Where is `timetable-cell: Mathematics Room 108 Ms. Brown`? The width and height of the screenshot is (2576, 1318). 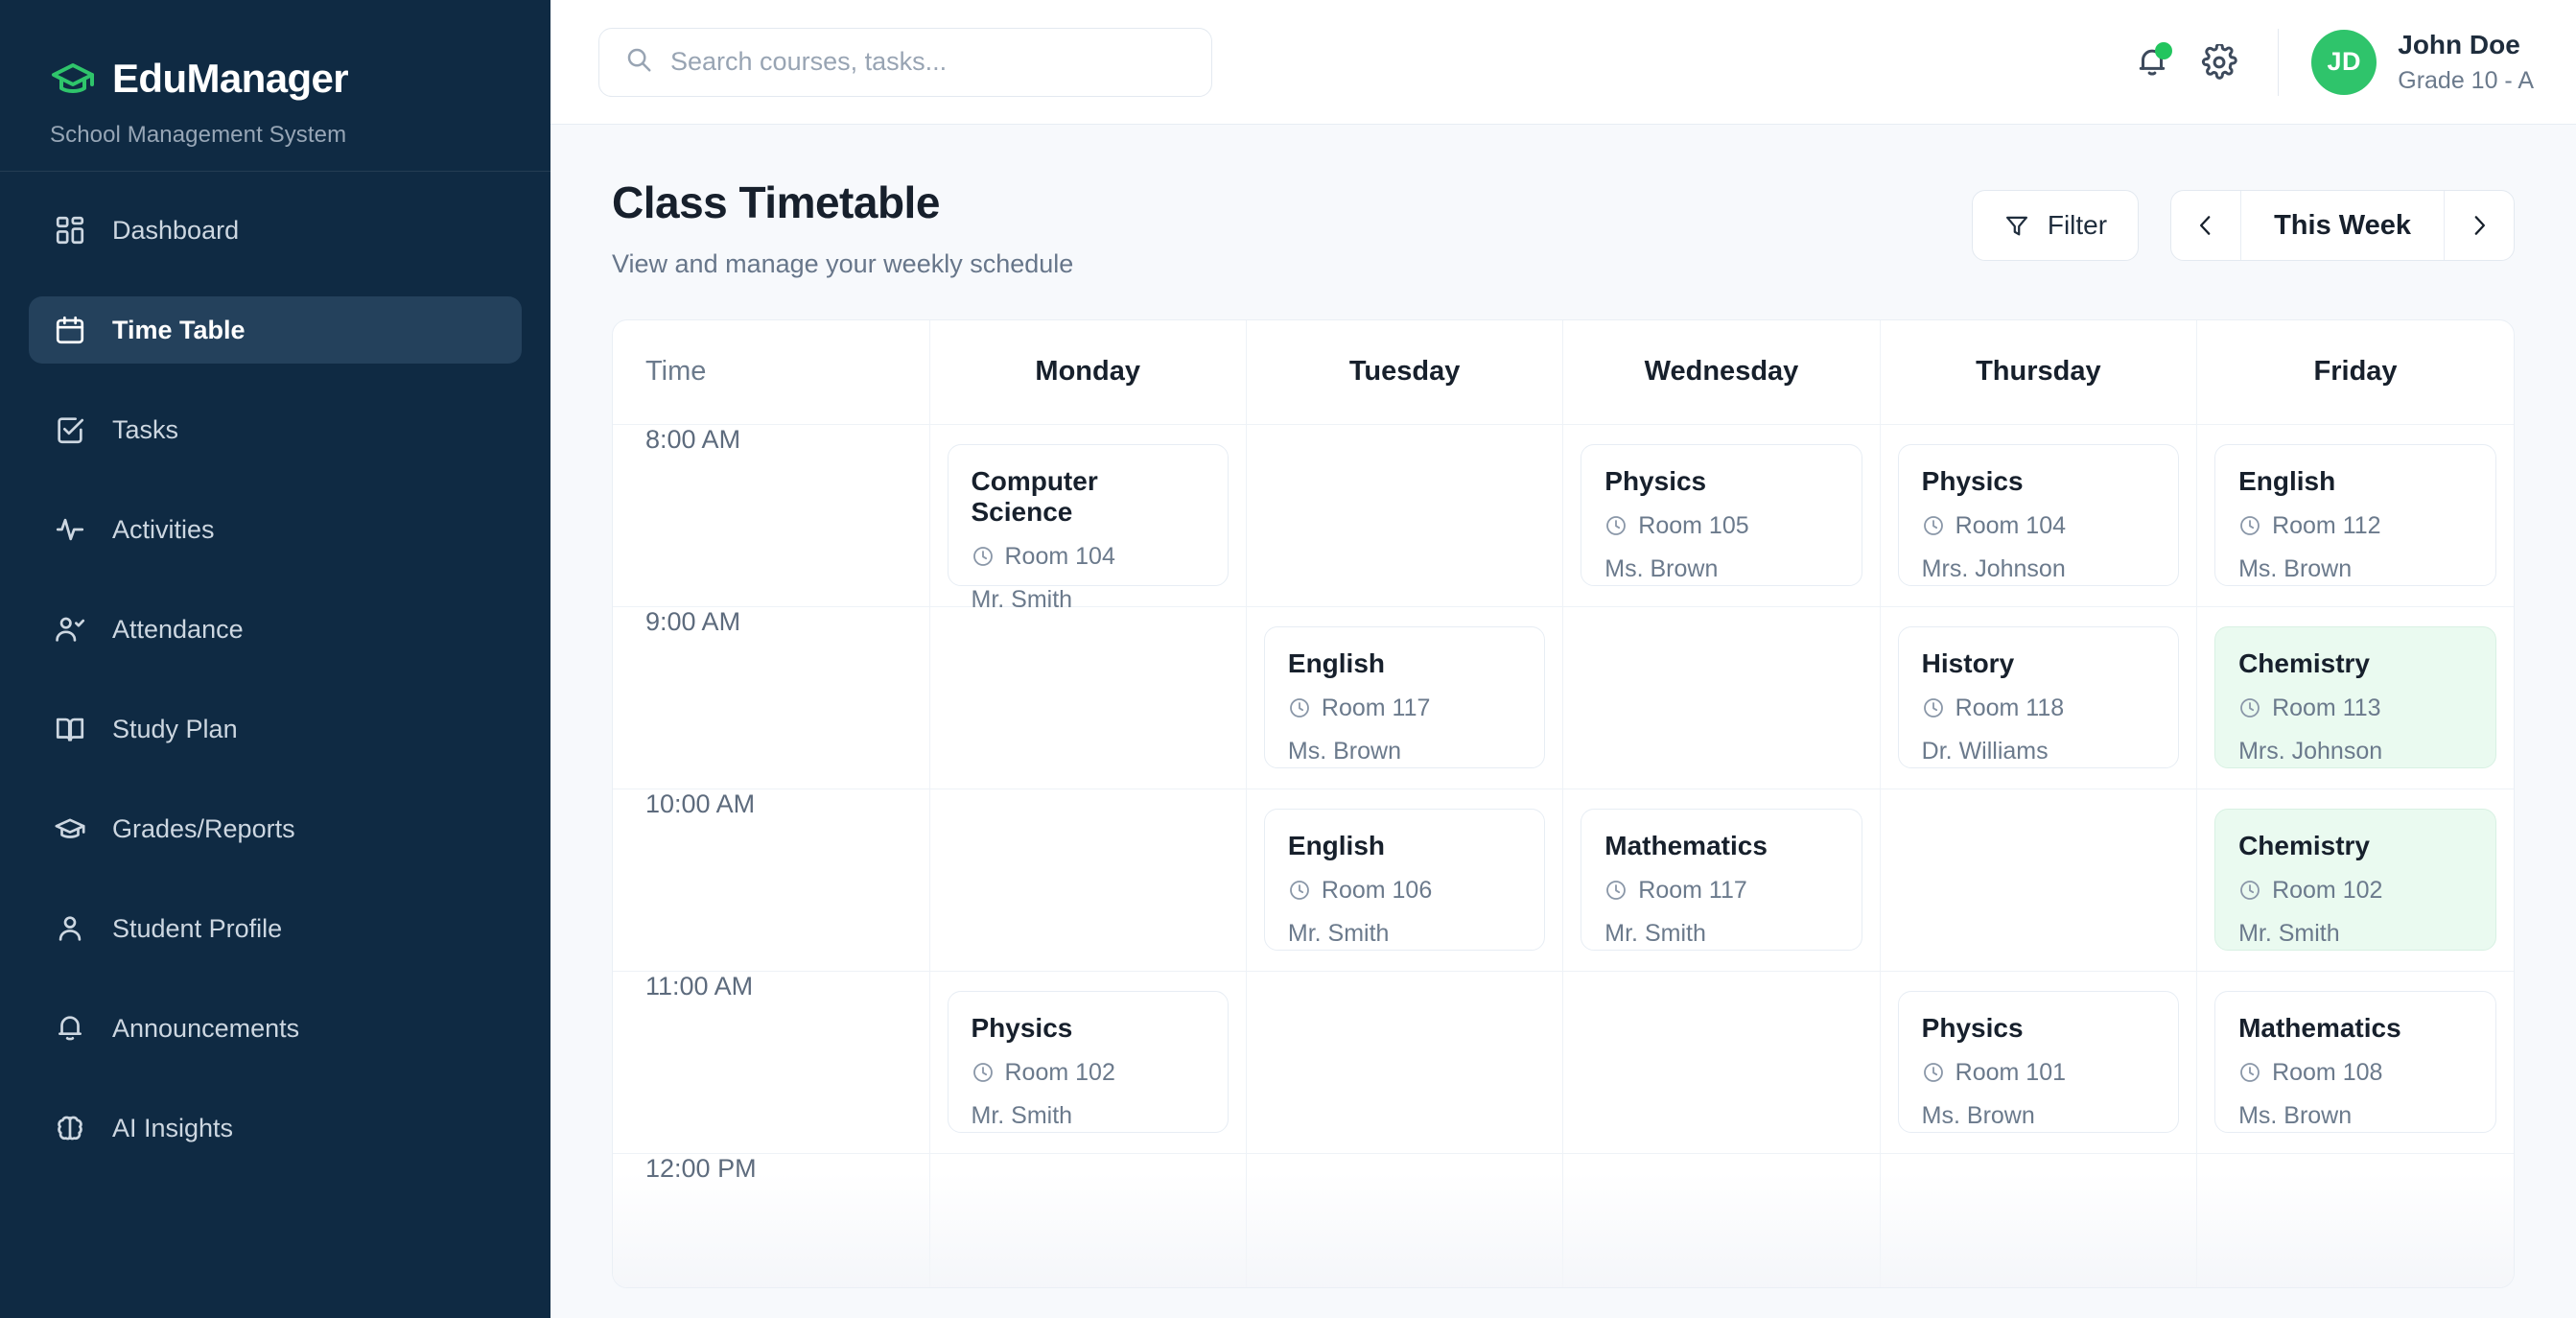
timetable-cell: Mathematics Room 108 Ms. Brown is located at coordinates (2355, 1062).